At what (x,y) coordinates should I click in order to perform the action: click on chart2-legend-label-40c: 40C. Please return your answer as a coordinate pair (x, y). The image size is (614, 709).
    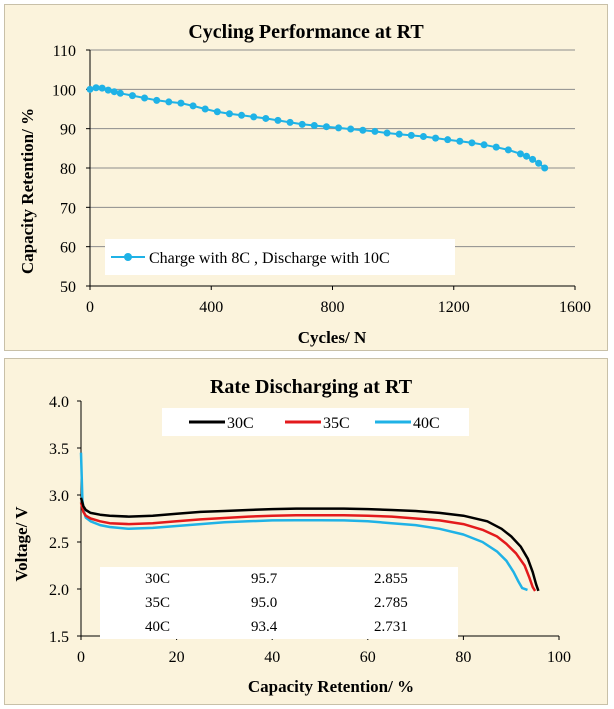
    Looking at the image, I should click on (426, 423).